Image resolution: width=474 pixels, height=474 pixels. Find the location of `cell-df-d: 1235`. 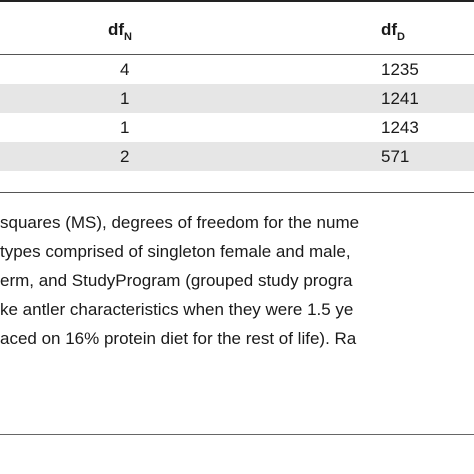

cell-df-d: 1235 is located at coordinates (400, 69).